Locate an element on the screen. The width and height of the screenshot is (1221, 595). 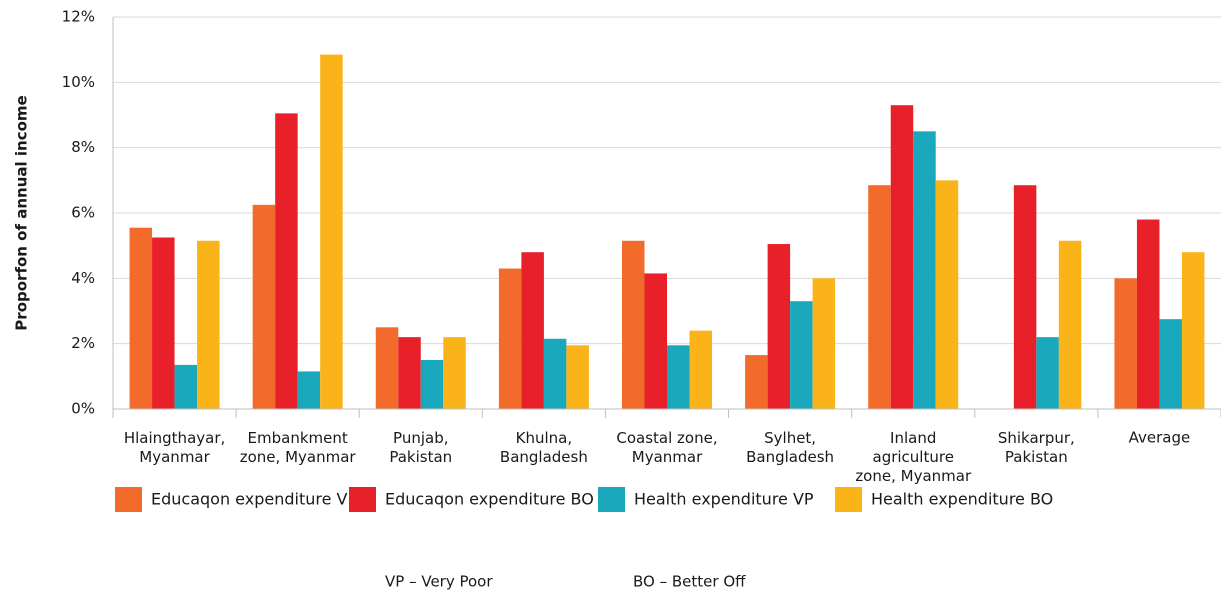
x-tick-label: Sylhet, Bangladesh is located at coordinates (790, 447).